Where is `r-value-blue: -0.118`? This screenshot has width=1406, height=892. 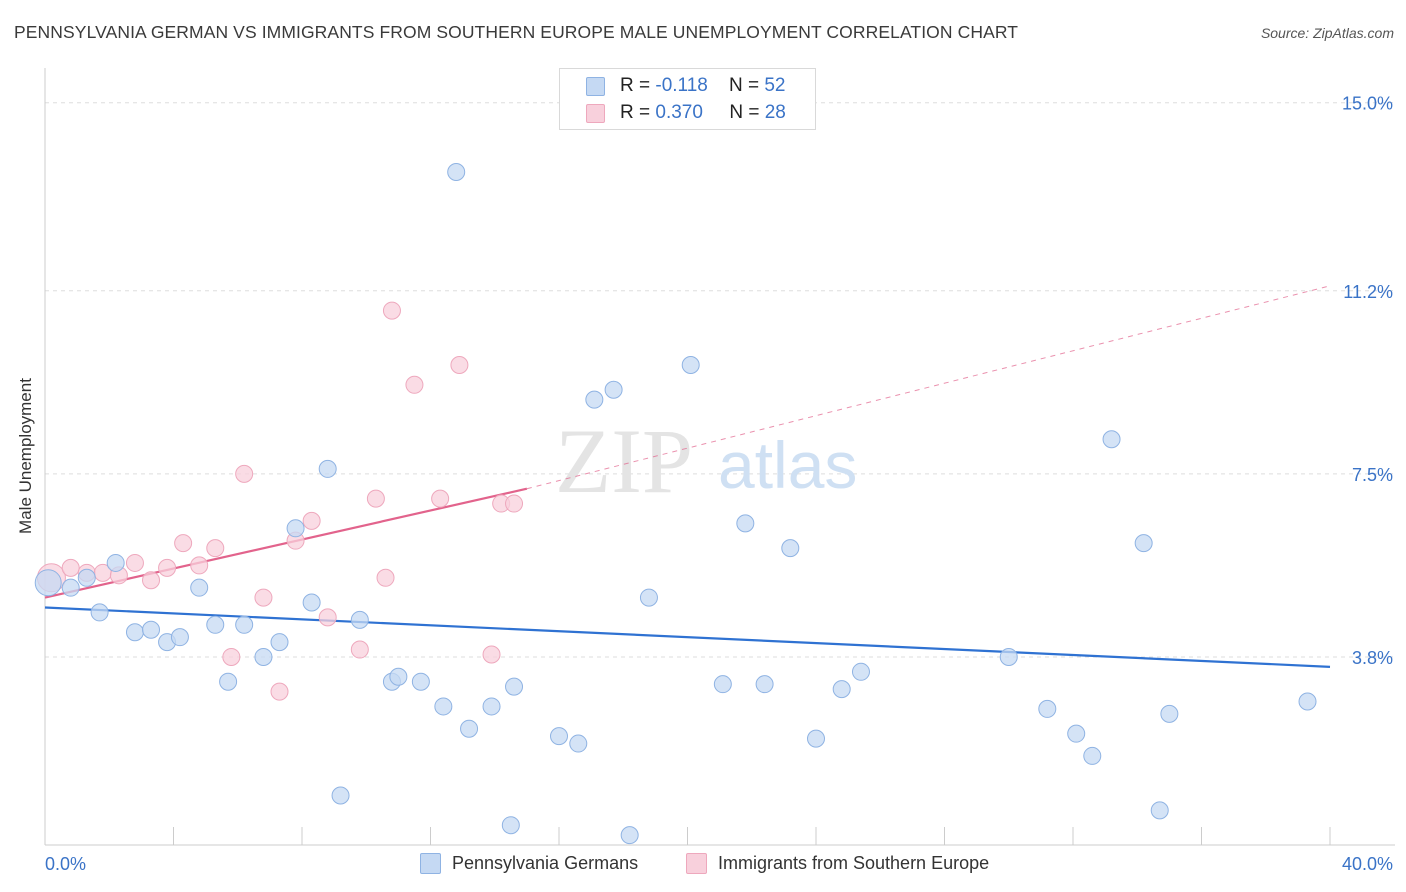 r-value-blue: -0.118 is located at coordinates (681, 85).